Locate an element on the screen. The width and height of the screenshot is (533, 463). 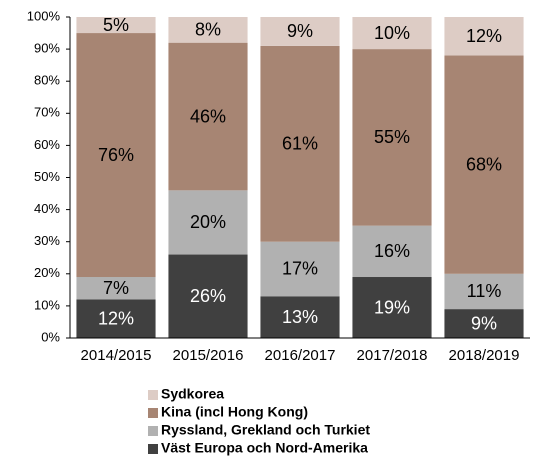
y-tick-label: 80% is located at coordinates (47, 80).